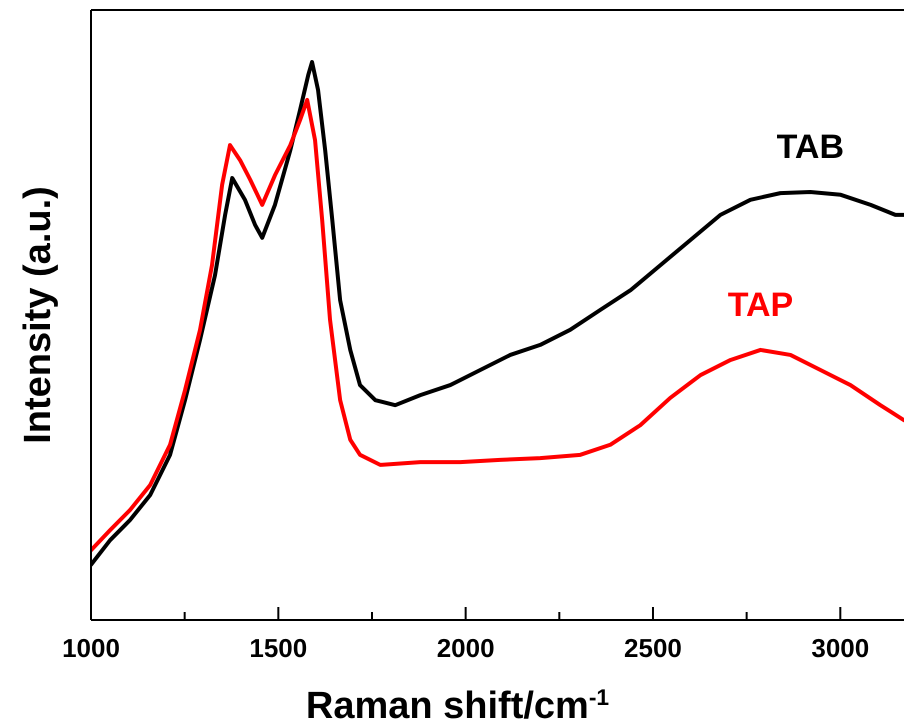  Describe the element at coordinates (810, 147) in the screenshot. I see `series-label: TAB` at that location.